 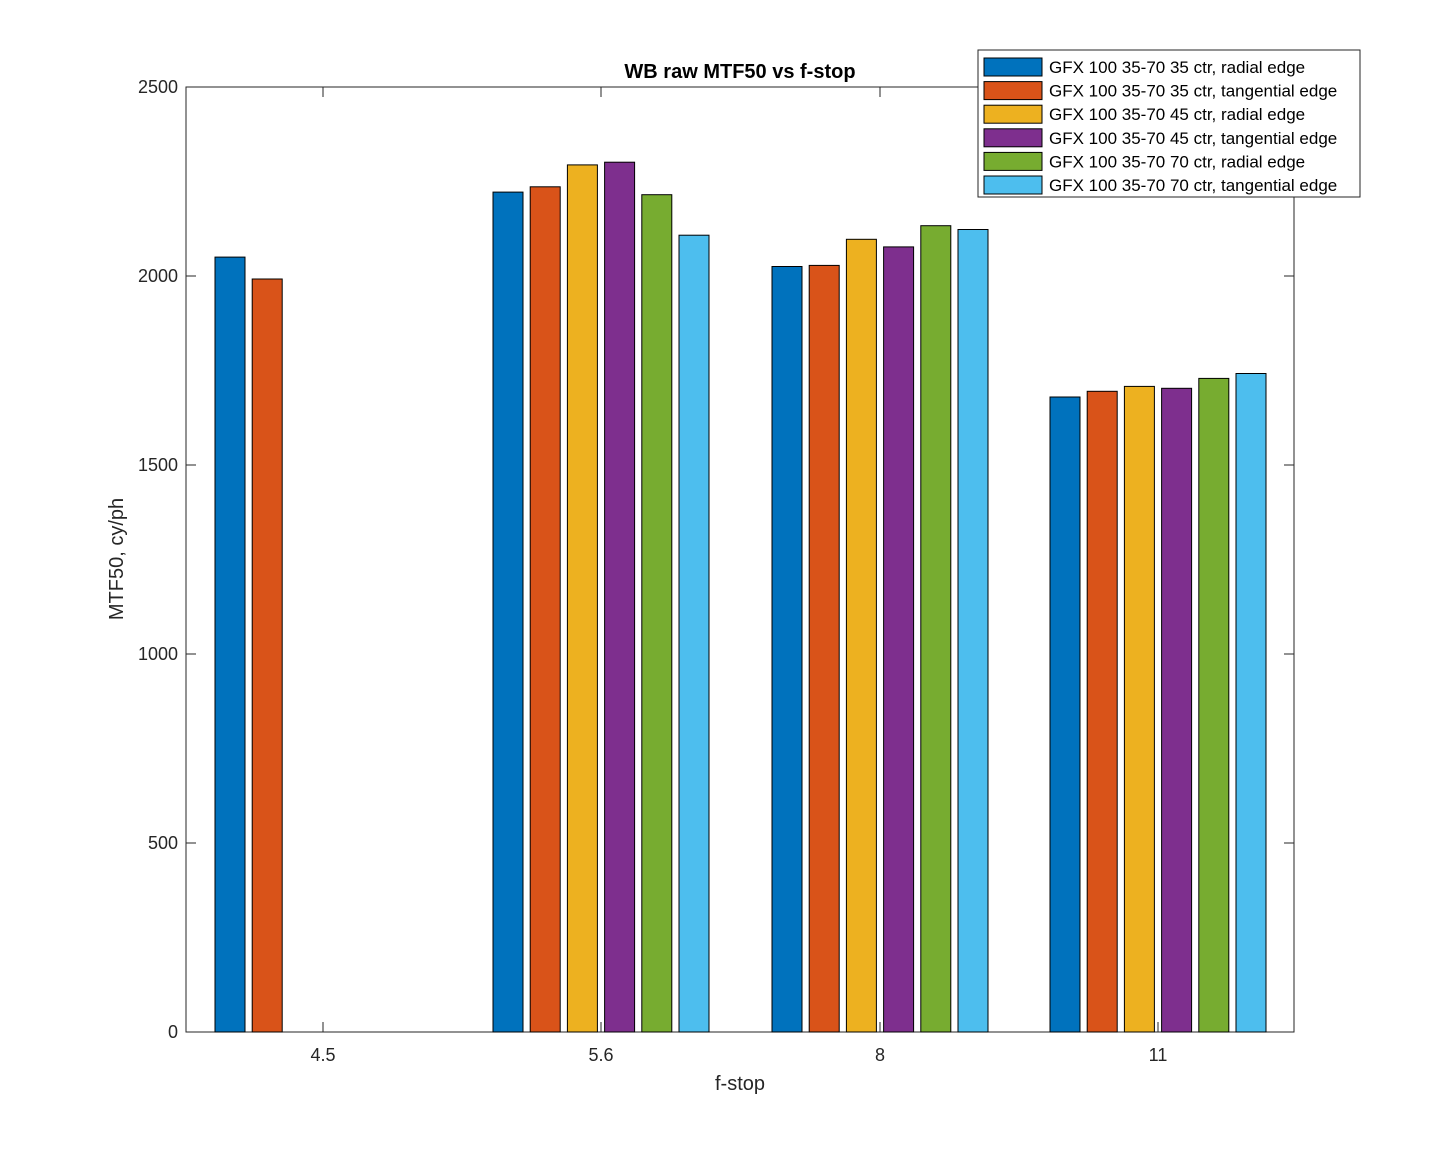 What do you see at coordinates (582, 598) in the screenshot?
I see `bar-series-3-5.6` at bounding box center [582, 598].